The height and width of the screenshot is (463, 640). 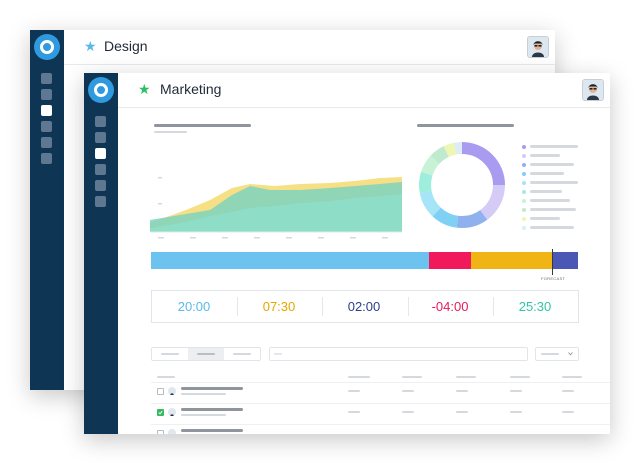 I want to click on progress-segment-navy, so click(x=565, y=260).